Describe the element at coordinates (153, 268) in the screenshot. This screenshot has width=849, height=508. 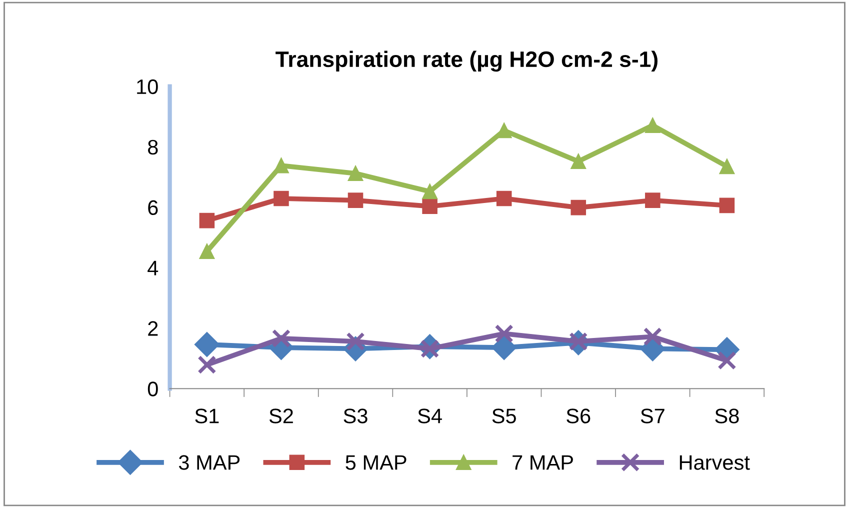
I see `y-tick-label: 4` at that location.